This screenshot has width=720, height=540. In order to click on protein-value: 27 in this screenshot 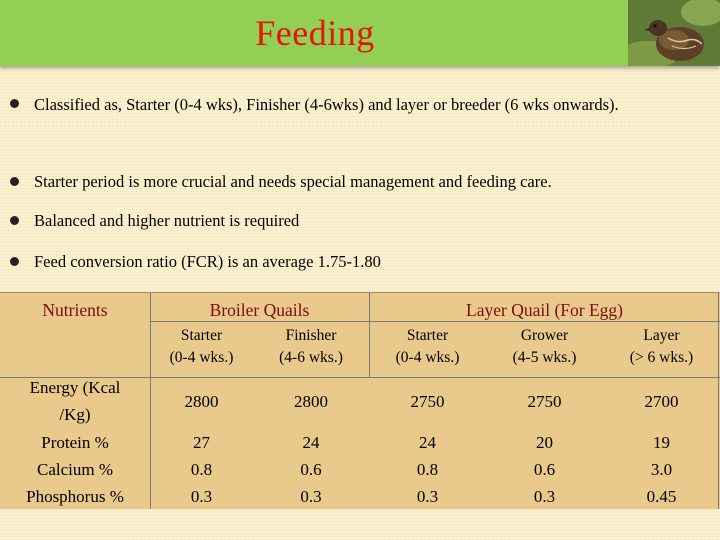, I will do `click(201, 442)`.